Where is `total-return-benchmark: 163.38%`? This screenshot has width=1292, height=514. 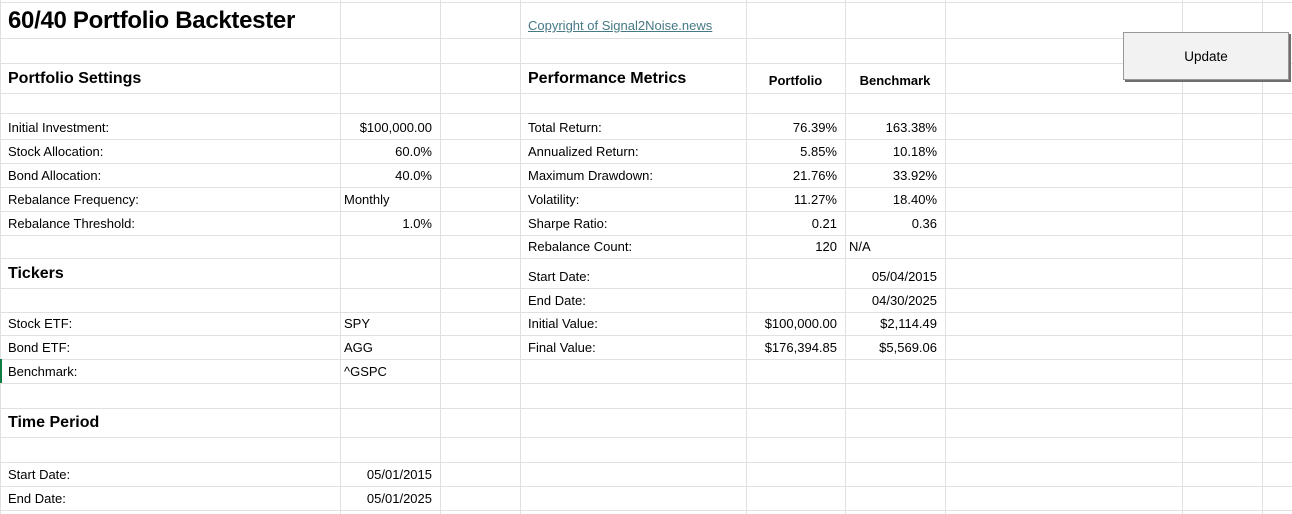
total-return-benchmark: 163.38% is located at coordinates (911, 127).